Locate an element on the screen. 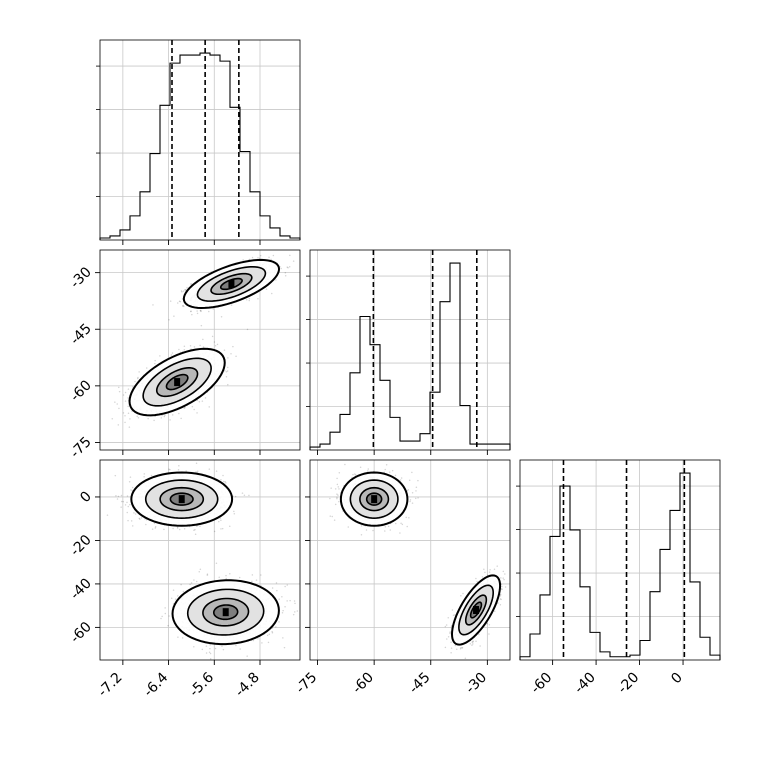  scatter-panel-p1-p2 is located at coordinates (200, 348).